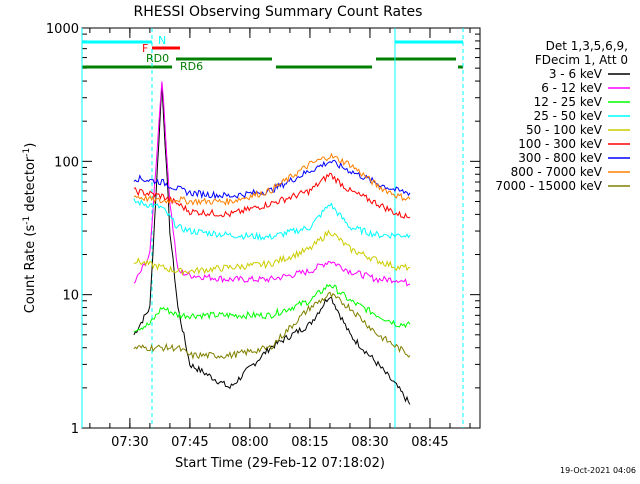  I want to click on y-axis-label: Count Rate (s-1 detector-1), so click(30, 228).